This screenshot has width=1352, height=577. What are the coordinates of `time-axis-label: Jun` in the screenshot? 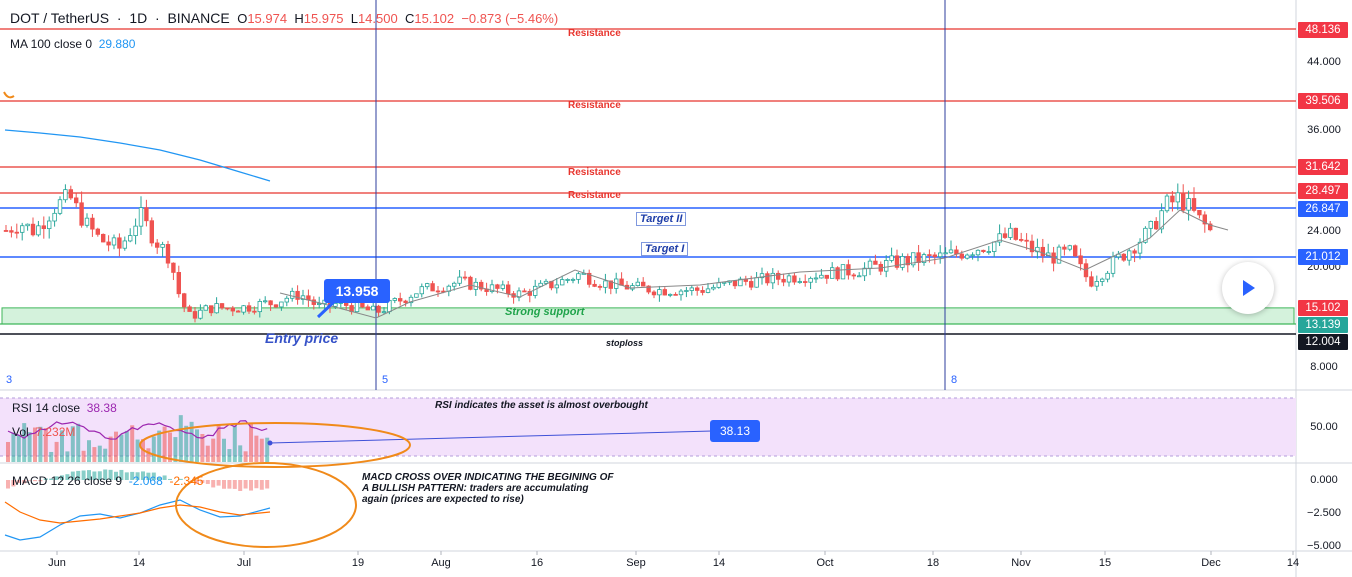 It's located at (57, 563).